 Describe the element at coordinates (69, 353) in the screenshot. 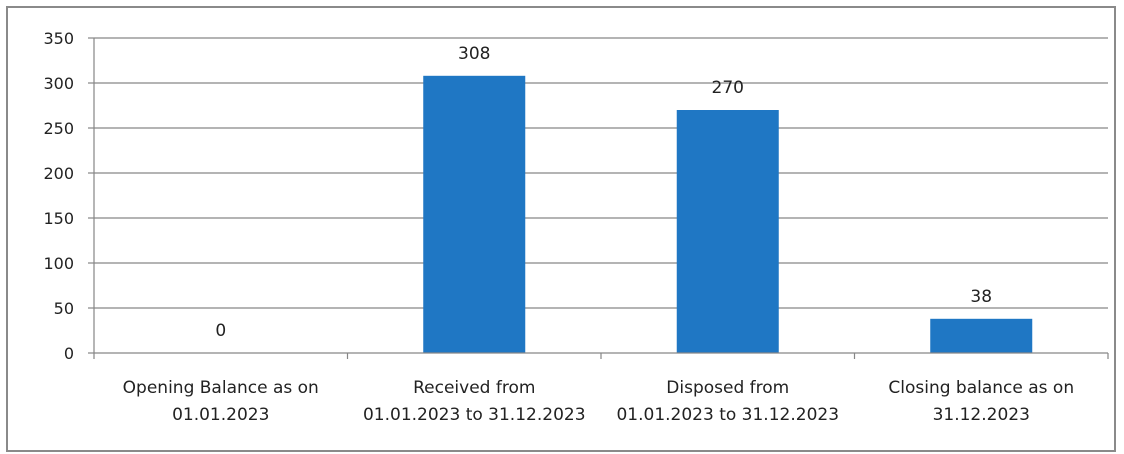

I see `y-tick-label: 0` at that location.